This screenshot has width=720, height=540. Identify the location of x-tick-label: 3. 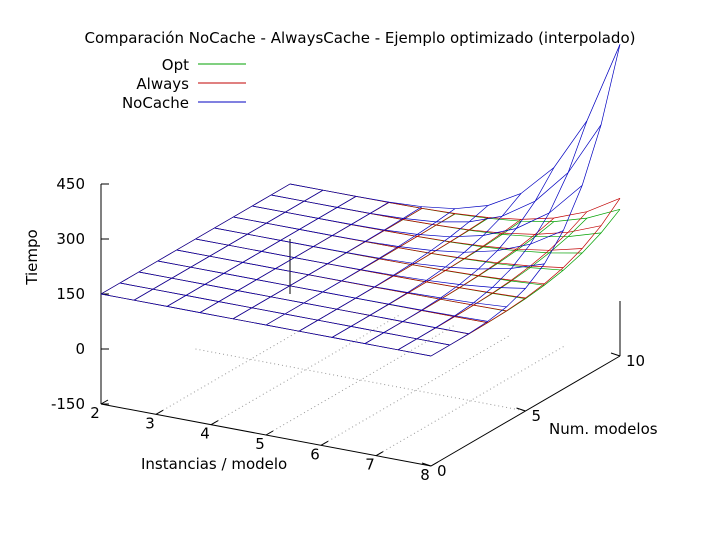
(150, 423).